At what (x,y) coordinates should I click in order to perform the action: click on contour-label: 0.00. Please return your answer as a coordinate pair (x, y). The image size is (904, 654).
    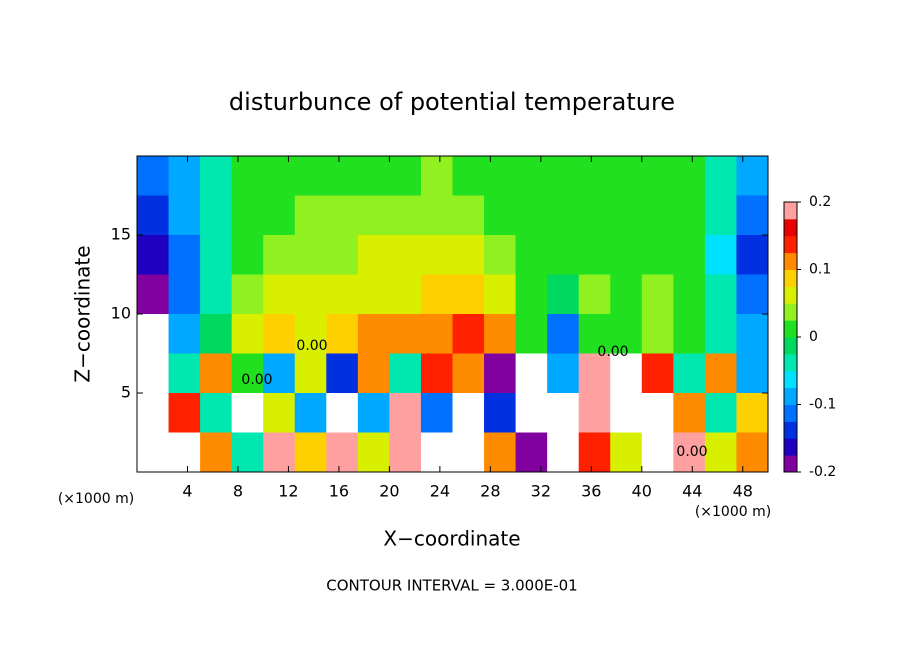
    Looking at the image, I should click on (612, 352).